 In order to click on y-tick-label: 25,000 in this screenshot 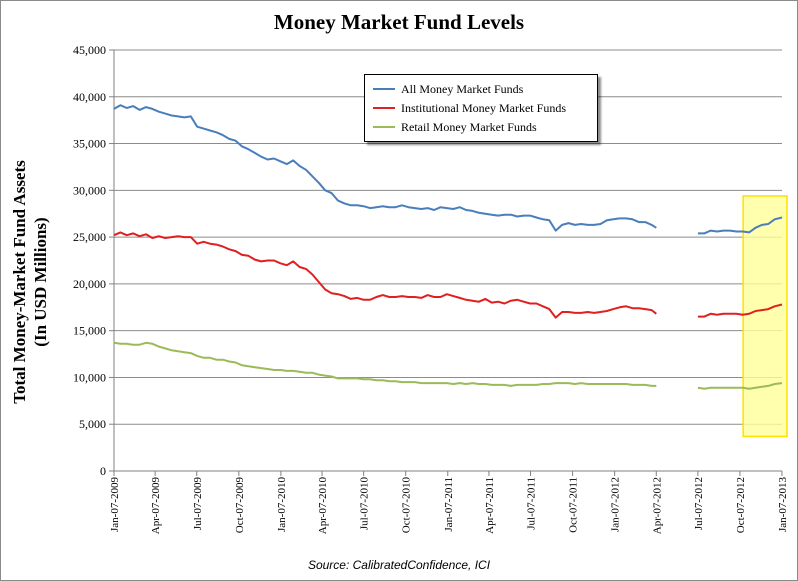, I will do `click(89, 237)`.